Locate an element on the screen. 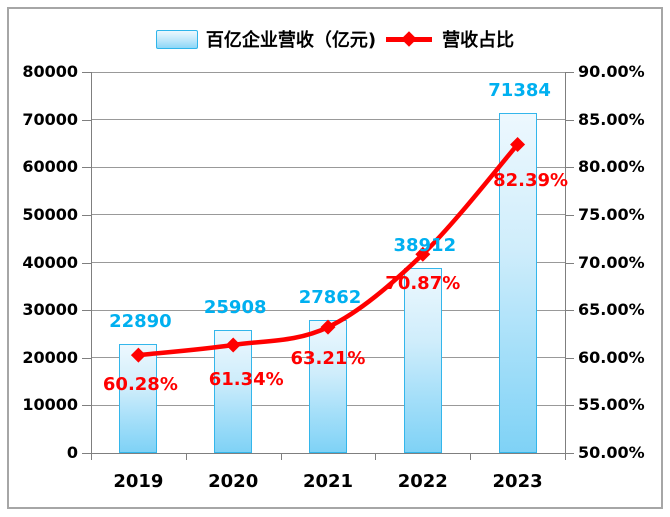 The width and height of the screenshot is (670, 517). x-axis-label-2023: 2023 is located at coordinates (517, 481).